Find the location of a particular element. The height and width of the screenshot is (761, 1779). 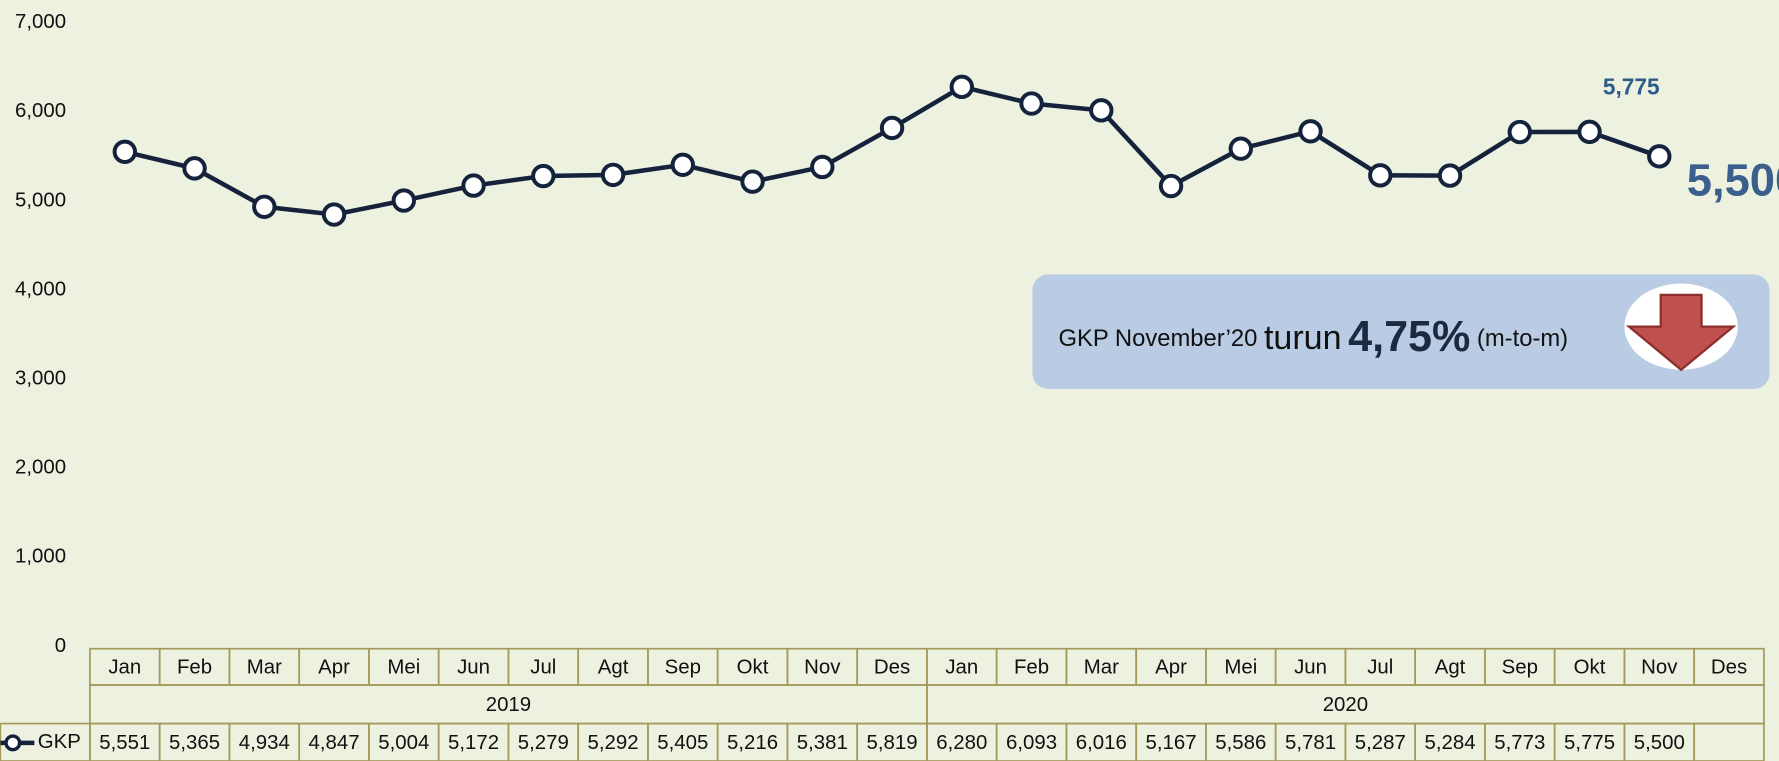

y-tick-label: 1,000 is located at coordinates (40, 557).